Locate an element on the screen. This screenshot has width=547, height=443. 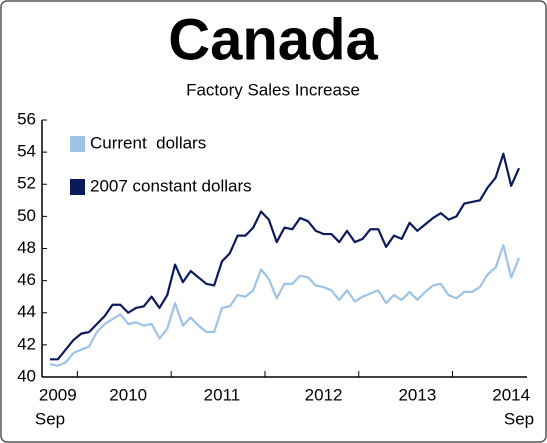
legend-label: 2007 constant dollars is located at coordinates (171, 185).